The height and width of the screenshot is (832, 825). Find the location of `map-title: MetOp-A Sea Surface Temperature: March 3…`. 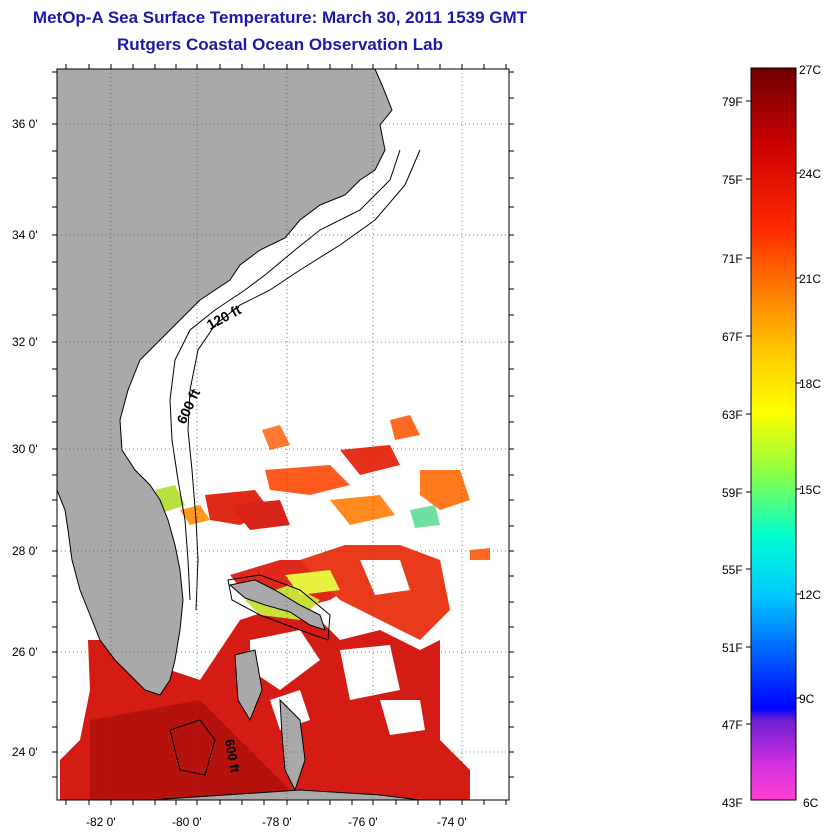

map-title: MetOp-A Sea Surface Temperature: March 3… is located at coordinates (280, 17).